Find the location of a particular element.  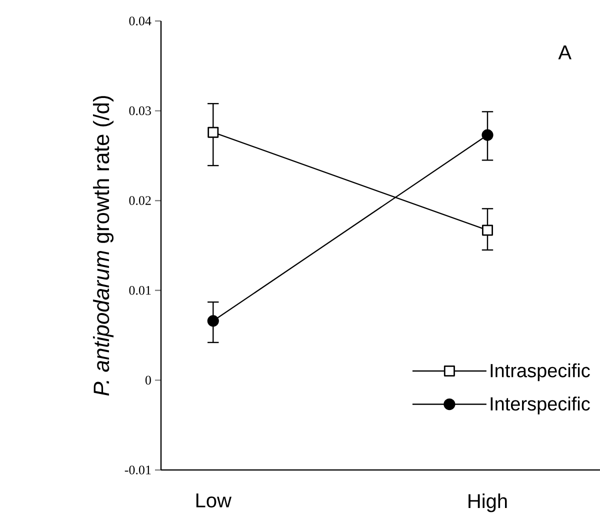

annotation: A is located at coordinates (565, 53).